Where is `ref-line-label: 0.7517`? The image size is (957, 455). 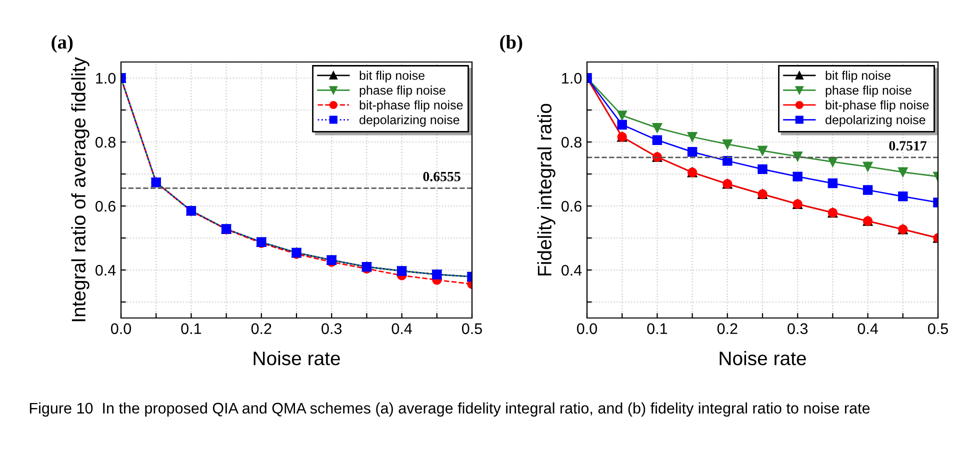
ref-line-label: 0.7517 is located at coordinates (908, 146).